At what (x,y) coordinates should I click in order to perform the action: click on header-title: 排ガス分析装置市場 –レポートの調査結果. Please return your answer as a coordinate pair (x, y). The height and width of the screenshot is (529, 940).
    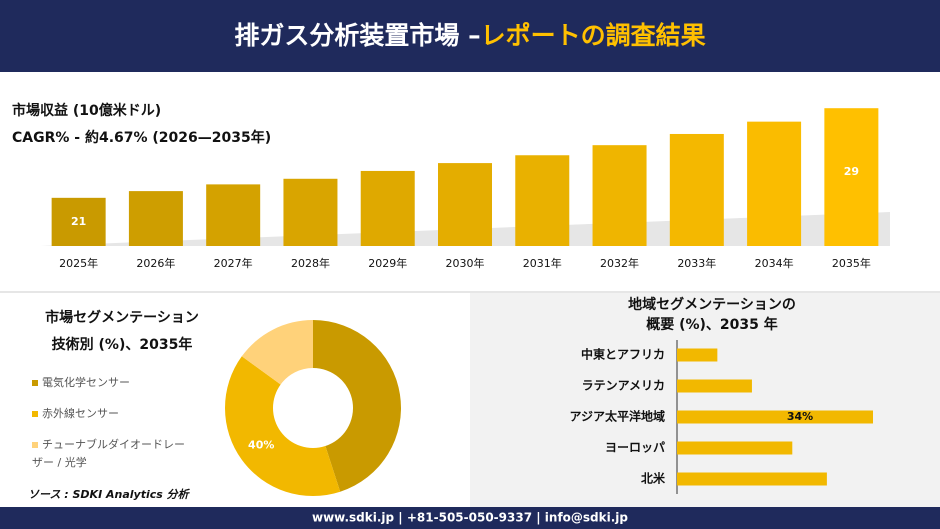
    Looking at the image, I should click on (469, 35).